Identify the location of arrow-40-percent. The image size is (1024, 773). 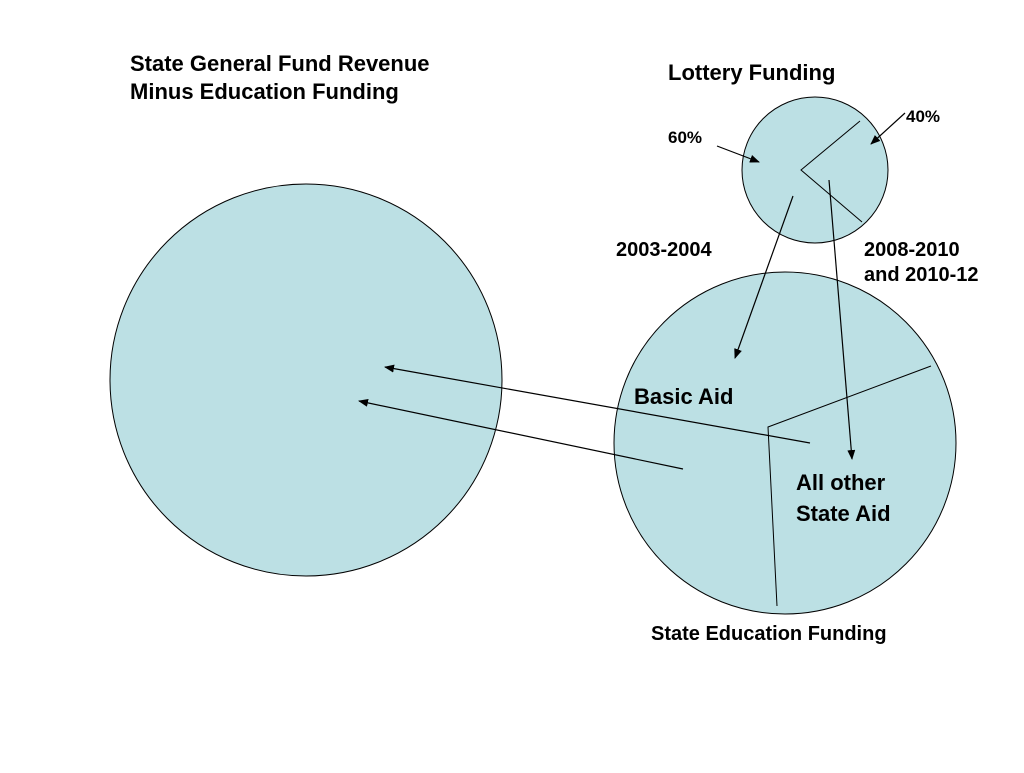
(888, 128).